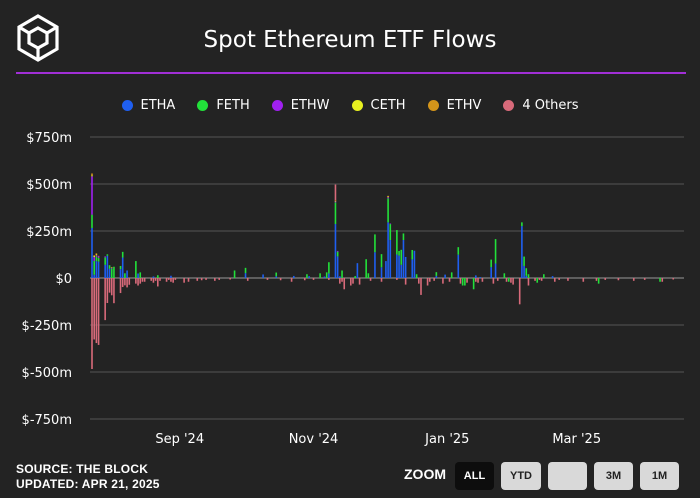 This screenshot has height=498, width=700. Describe the element at coordinates (521, 476) in the screenshot. I see `zoom-ytd-button: YTD` at that location.